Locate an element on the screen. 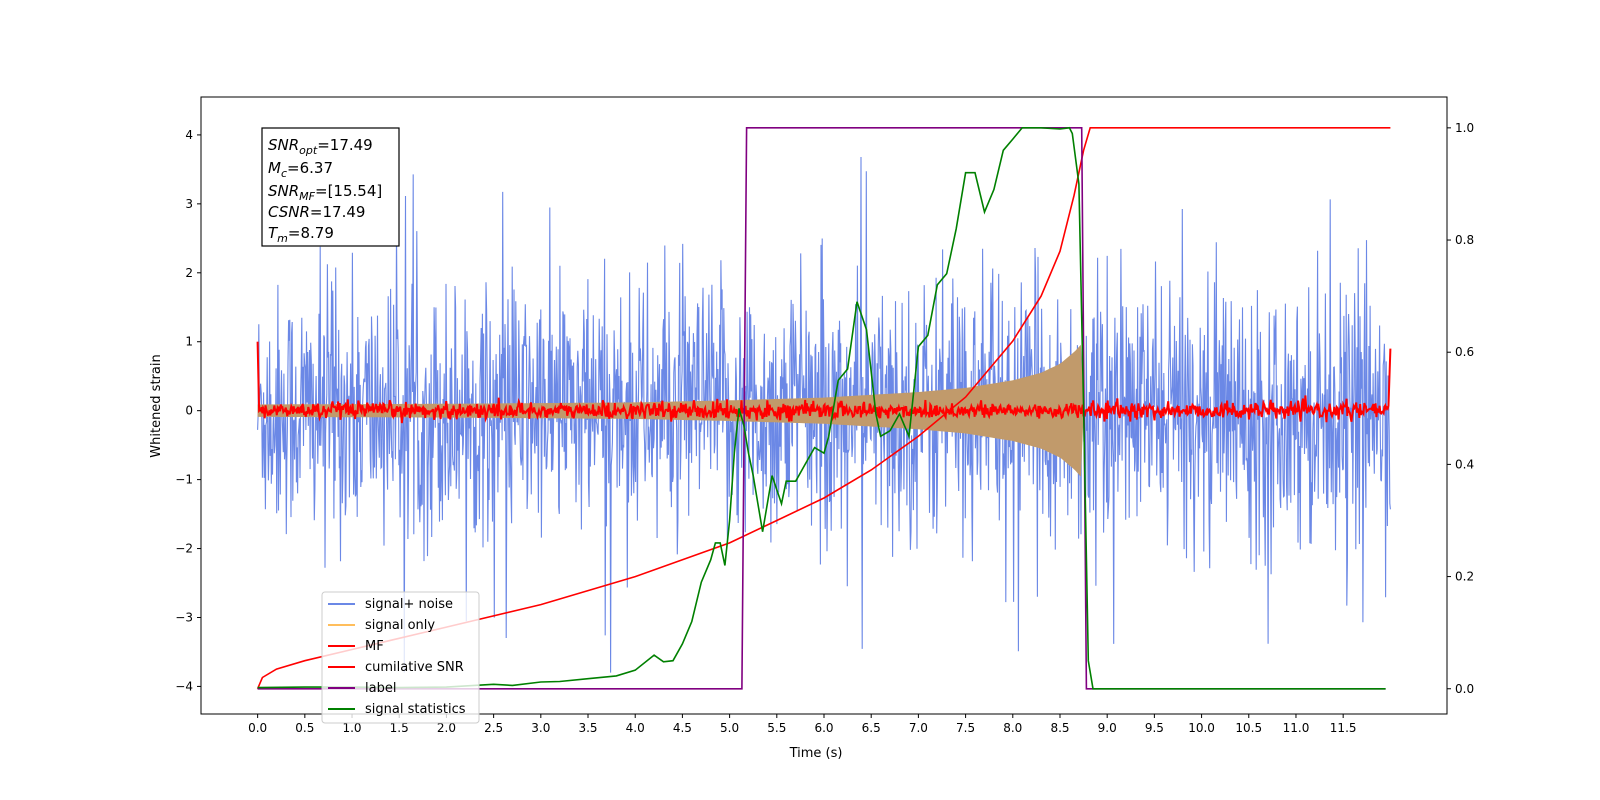 The image size is (1600, 800). annotation-snr-mf: SNRMF=[15.54] is located at coordinates (325, 192).